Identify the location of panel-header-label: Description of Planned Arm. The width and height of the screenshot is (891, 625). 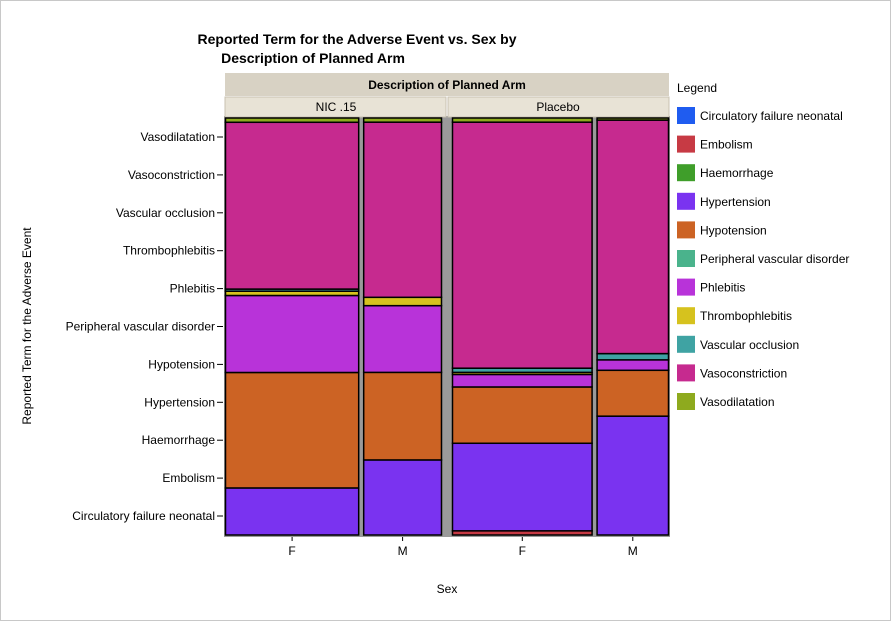
(447, 85).